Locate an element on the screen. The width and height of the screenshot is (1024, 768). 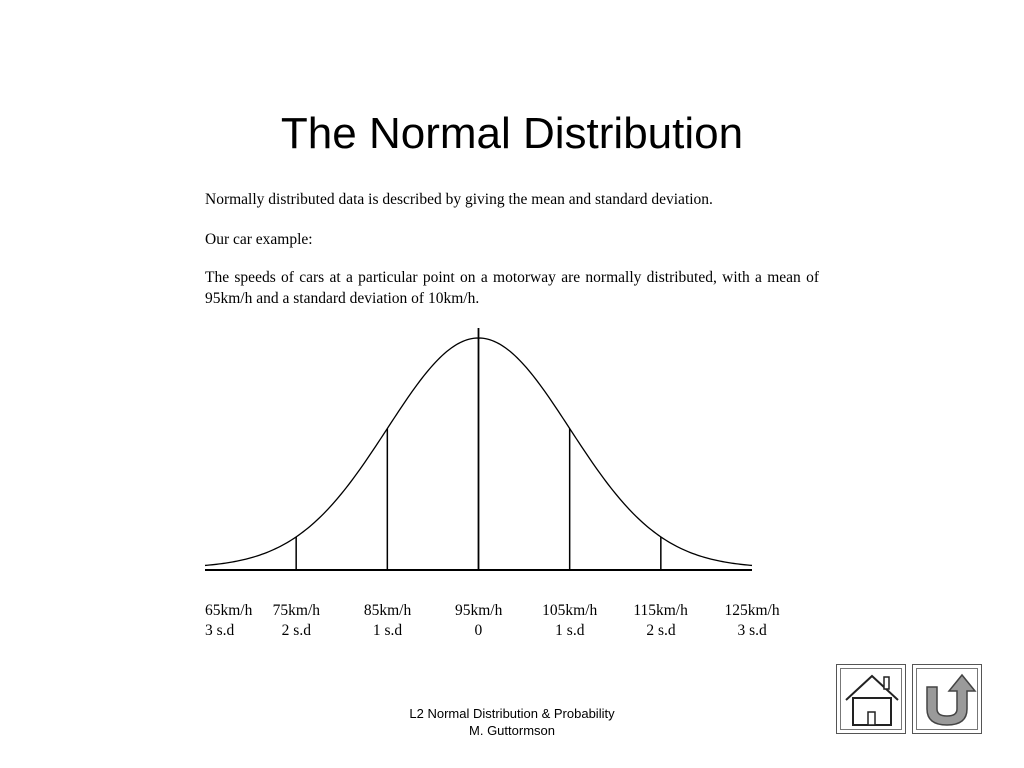
tick-label: 95km/h is located at coordinates (479, 610).